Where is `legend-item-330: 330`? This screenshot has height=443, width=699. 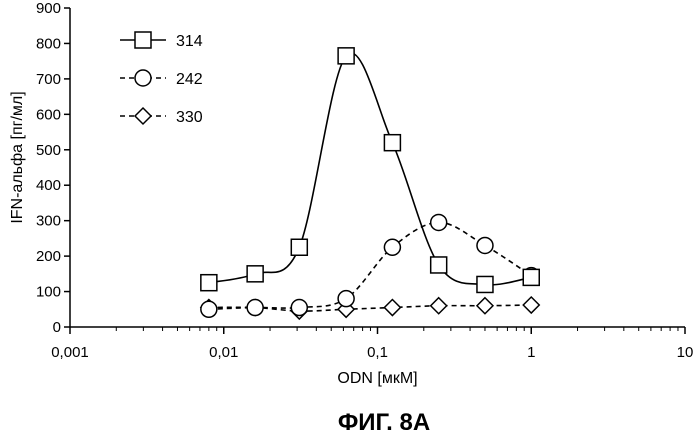 legend-item-330: 330 is located at coordinates (161, 116).